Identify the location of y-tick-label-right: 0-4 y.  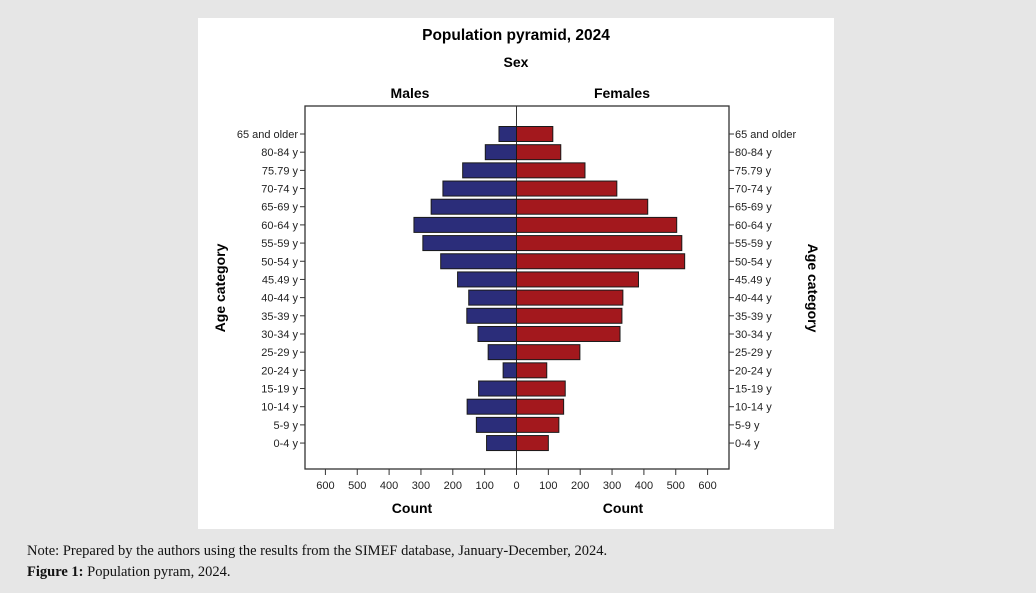
(747, 444).